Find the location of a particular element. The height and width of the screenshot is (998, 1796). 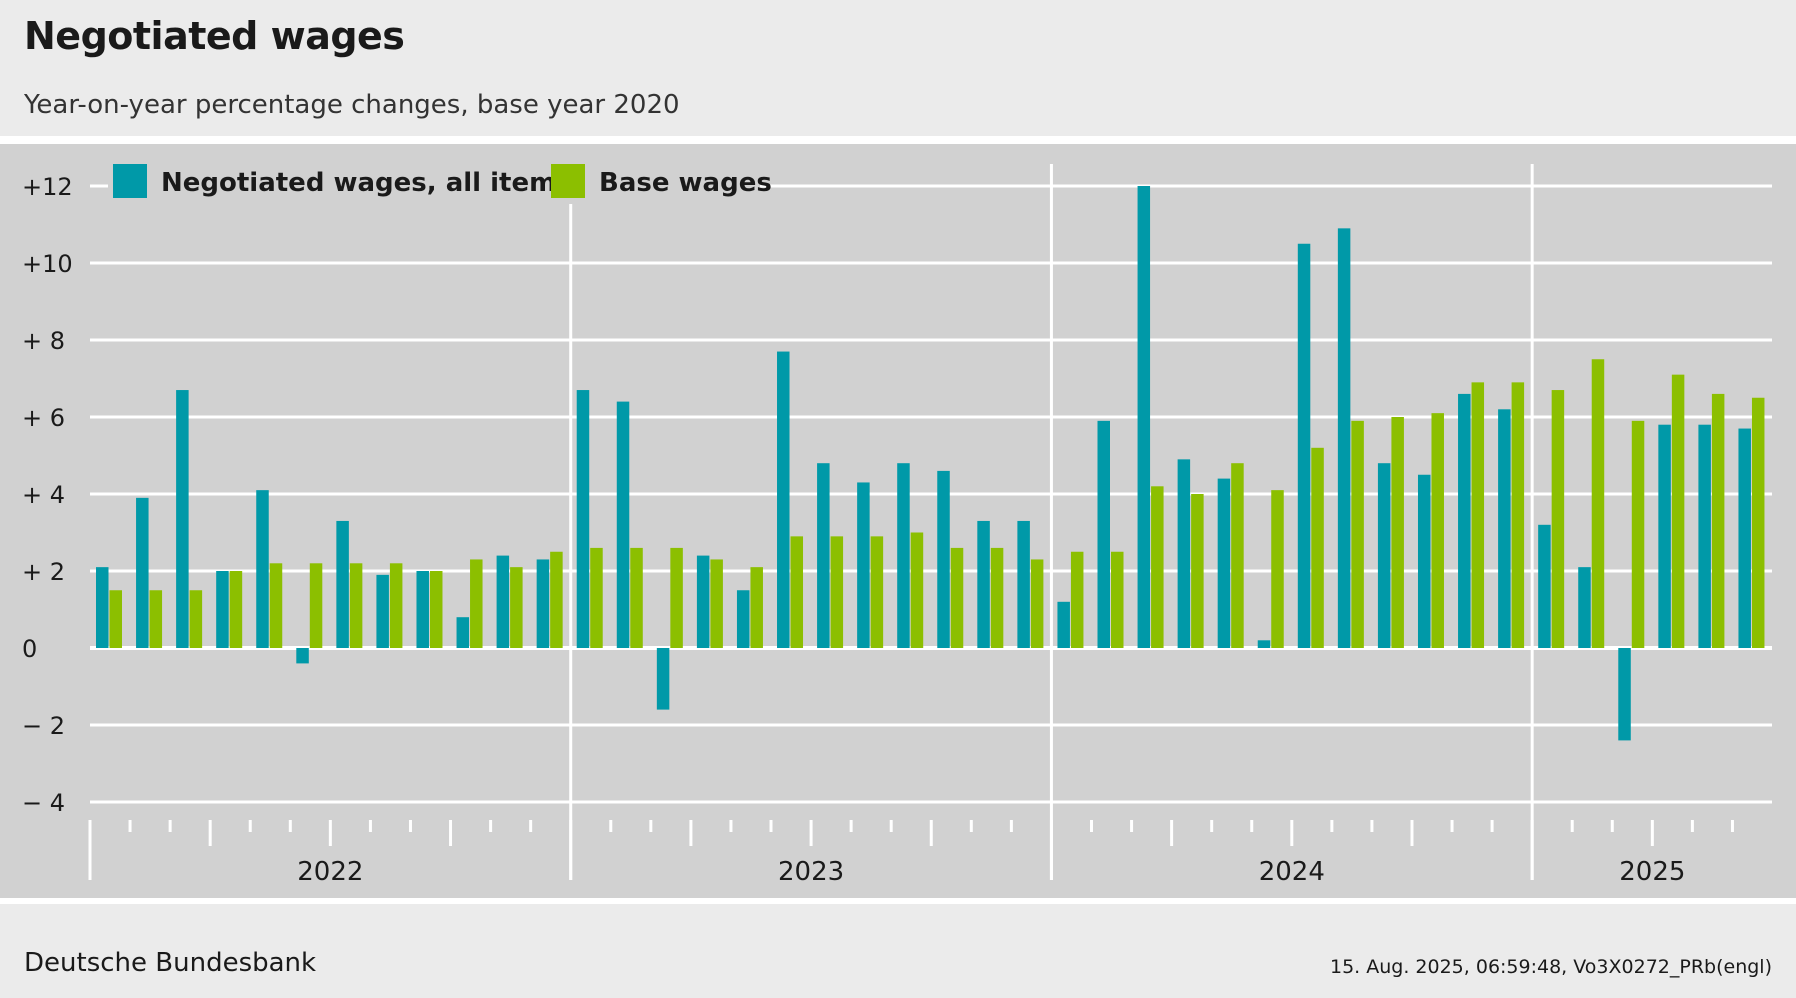

y-tick-label: + 6 is located at coordinates (43, 418).